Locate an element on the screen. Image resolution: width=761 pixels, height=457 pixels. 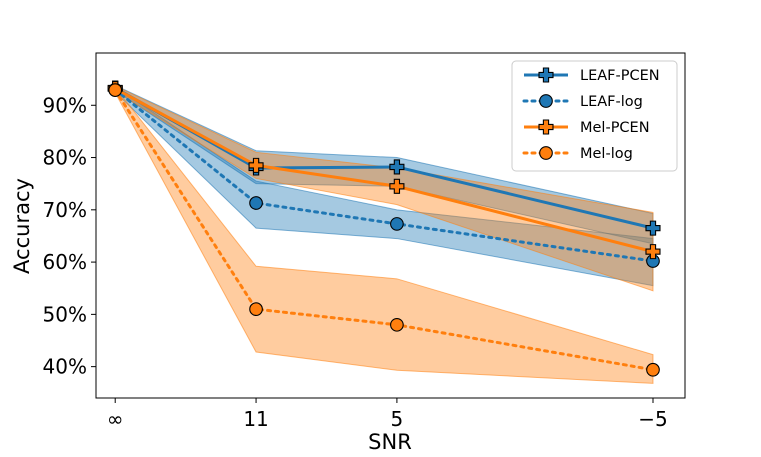
x-axis-title: SNR is located at coordinates (390, 442).